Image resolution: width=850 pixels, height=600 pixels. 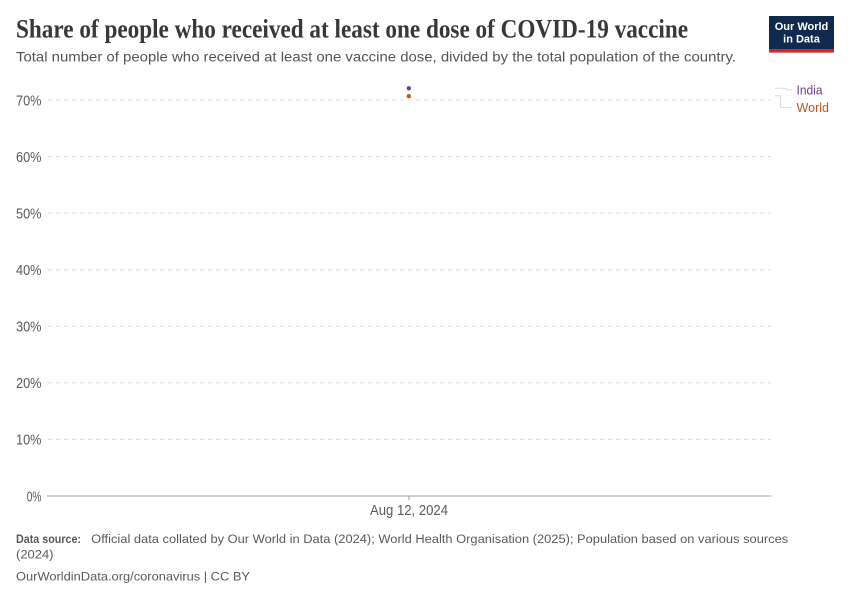 What do you see at coordinates (29, 214) in the screenshot?
I see `svg-text: 50%` at bounding box center [29, 214].